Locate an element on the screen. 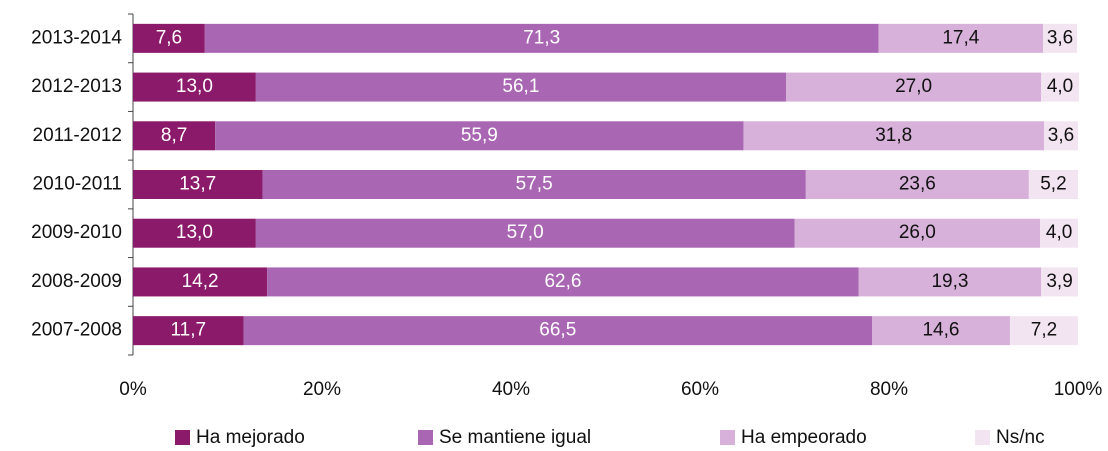  legend-label: Ha mejorado is located at coordinates (250, 437).